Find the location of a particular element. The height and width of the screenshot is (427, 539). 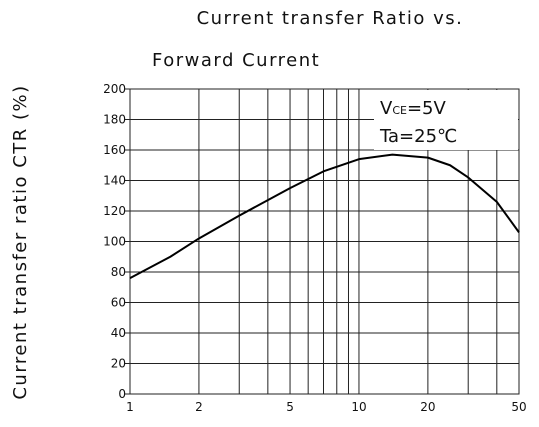

y-tick-label: 120 is located at coordinates (114, 211).